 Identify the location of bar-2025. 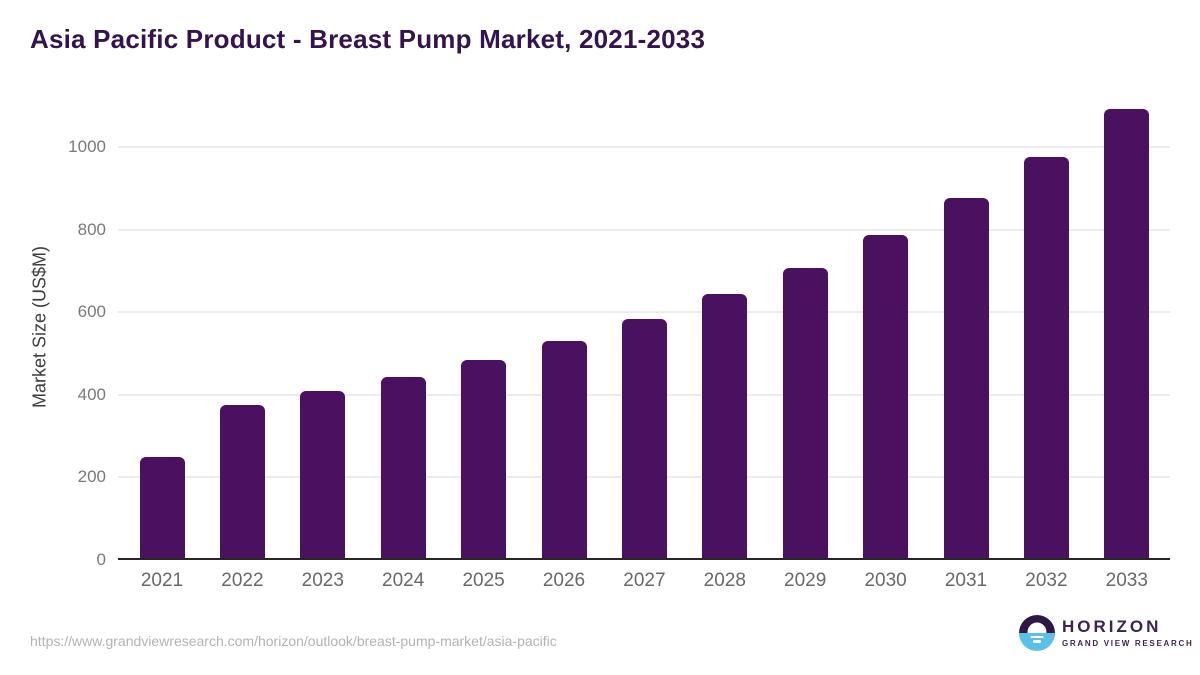
(484, 459).